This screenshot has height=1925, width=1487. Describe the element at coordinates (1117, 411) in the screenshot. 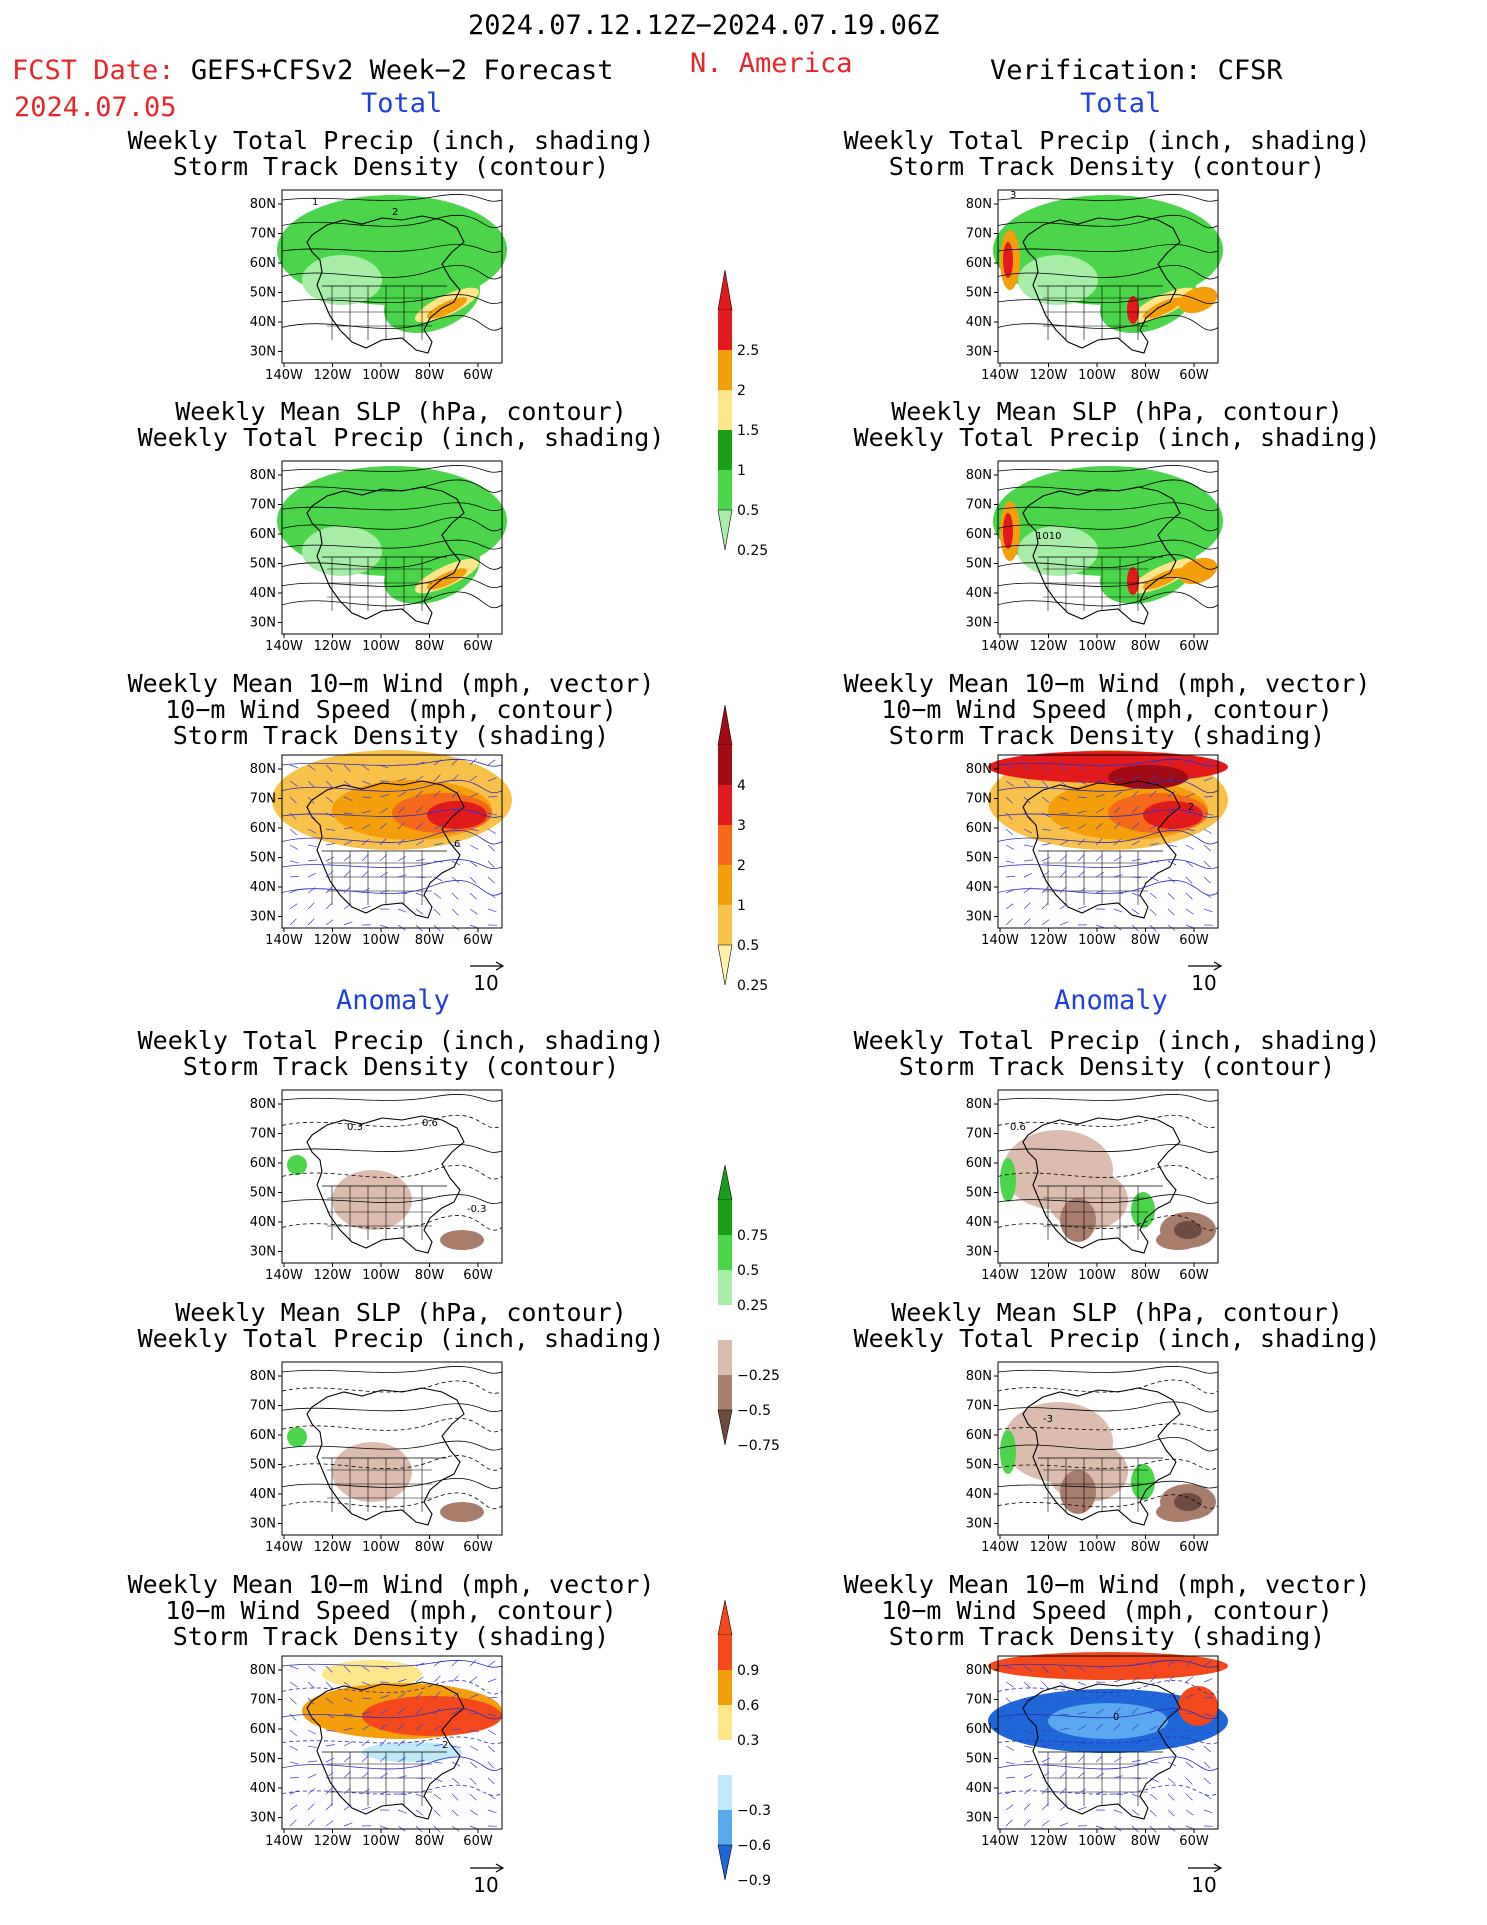

I see `title-p4-line1: Weekly Mean SLP (hPa, contour)` at that location.